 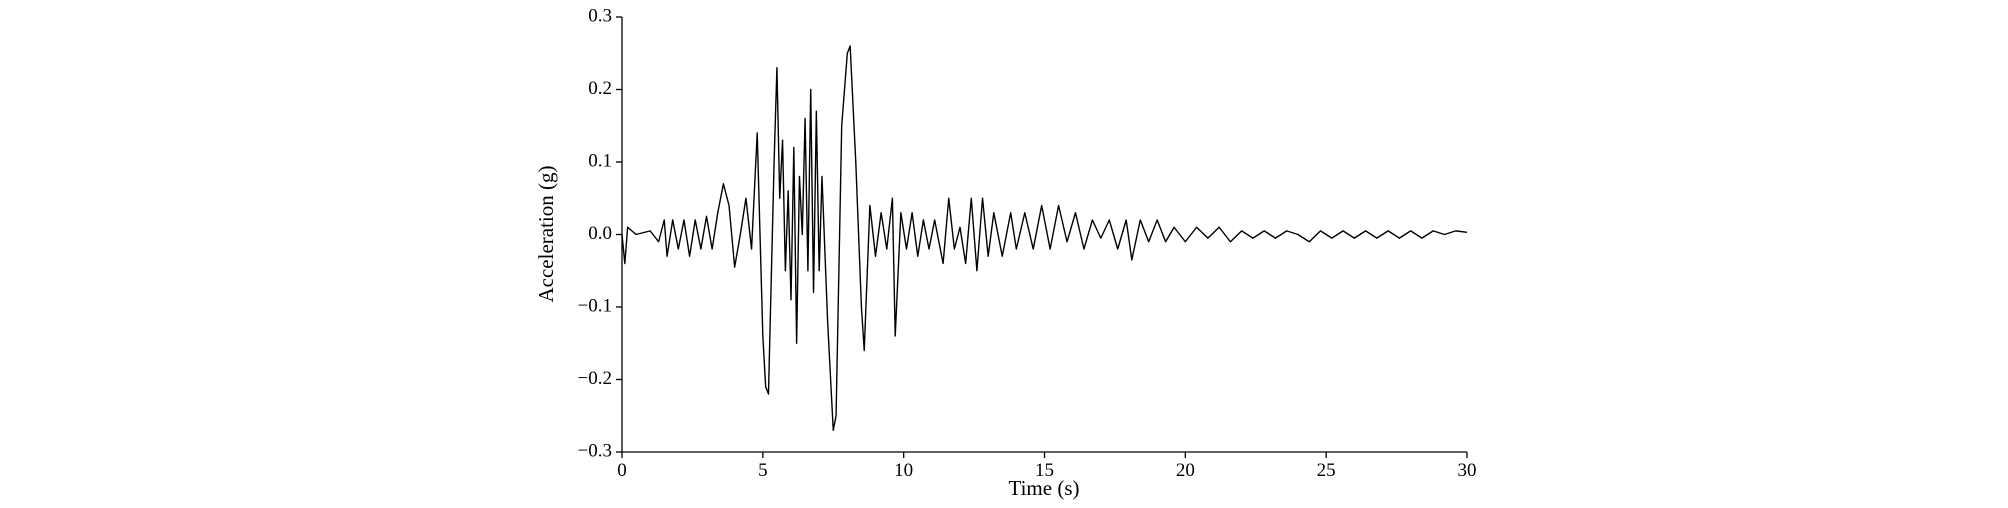 I want to click on x-tick-label: 25, so click(x=1326, y=470).